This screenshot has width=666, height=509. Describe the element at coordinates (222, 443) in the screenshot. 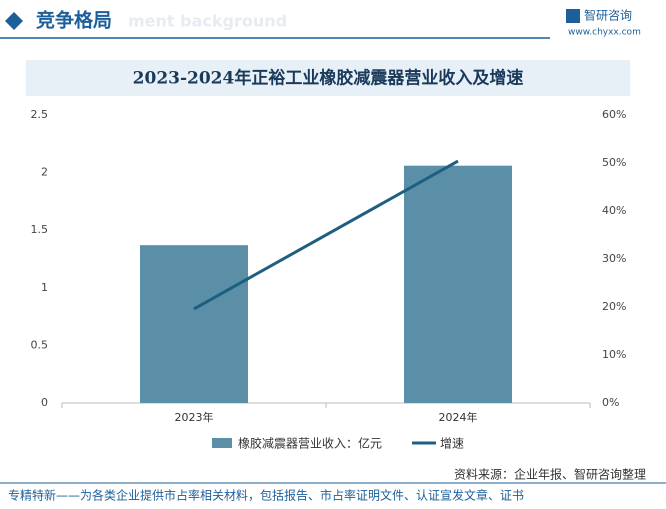

I see `legend-swatch` at that location.